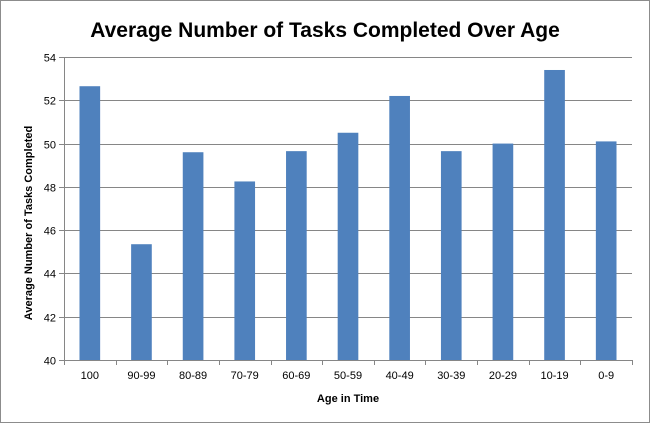 The height and width of the screenshot is (427, 650). What do you see at coordinates (50, 146) in the screenshot?
I see `y-tick-label: 50` at bounding box center [50, 146].